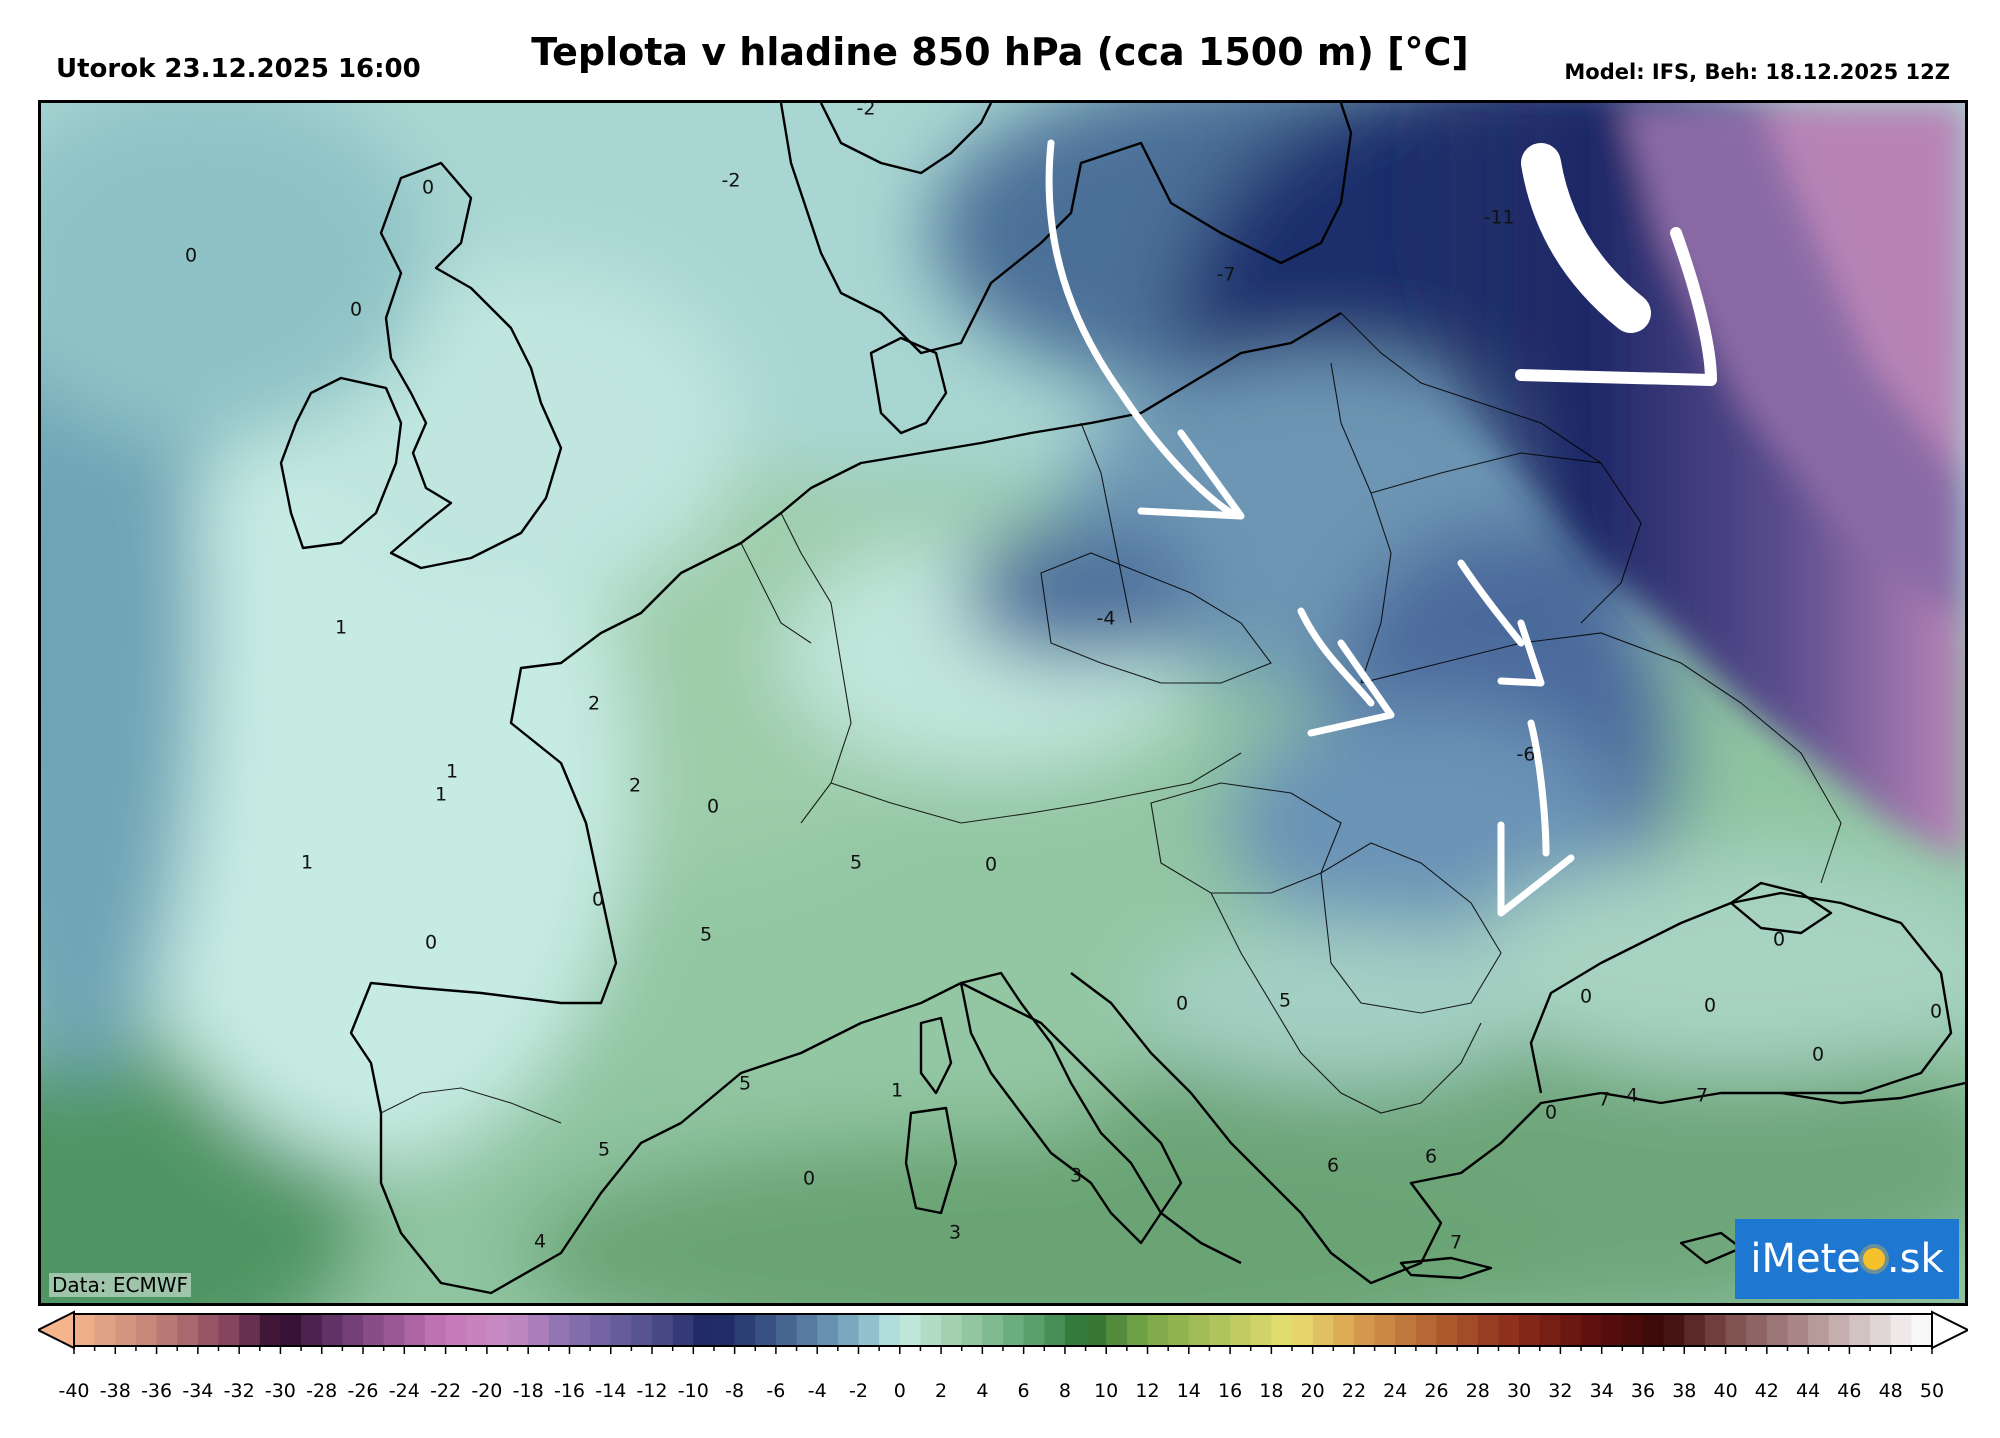 This screenshot has height=1438, width=2000. I want to click on colorbar-tick-label: 44, so click(1808, 1391).